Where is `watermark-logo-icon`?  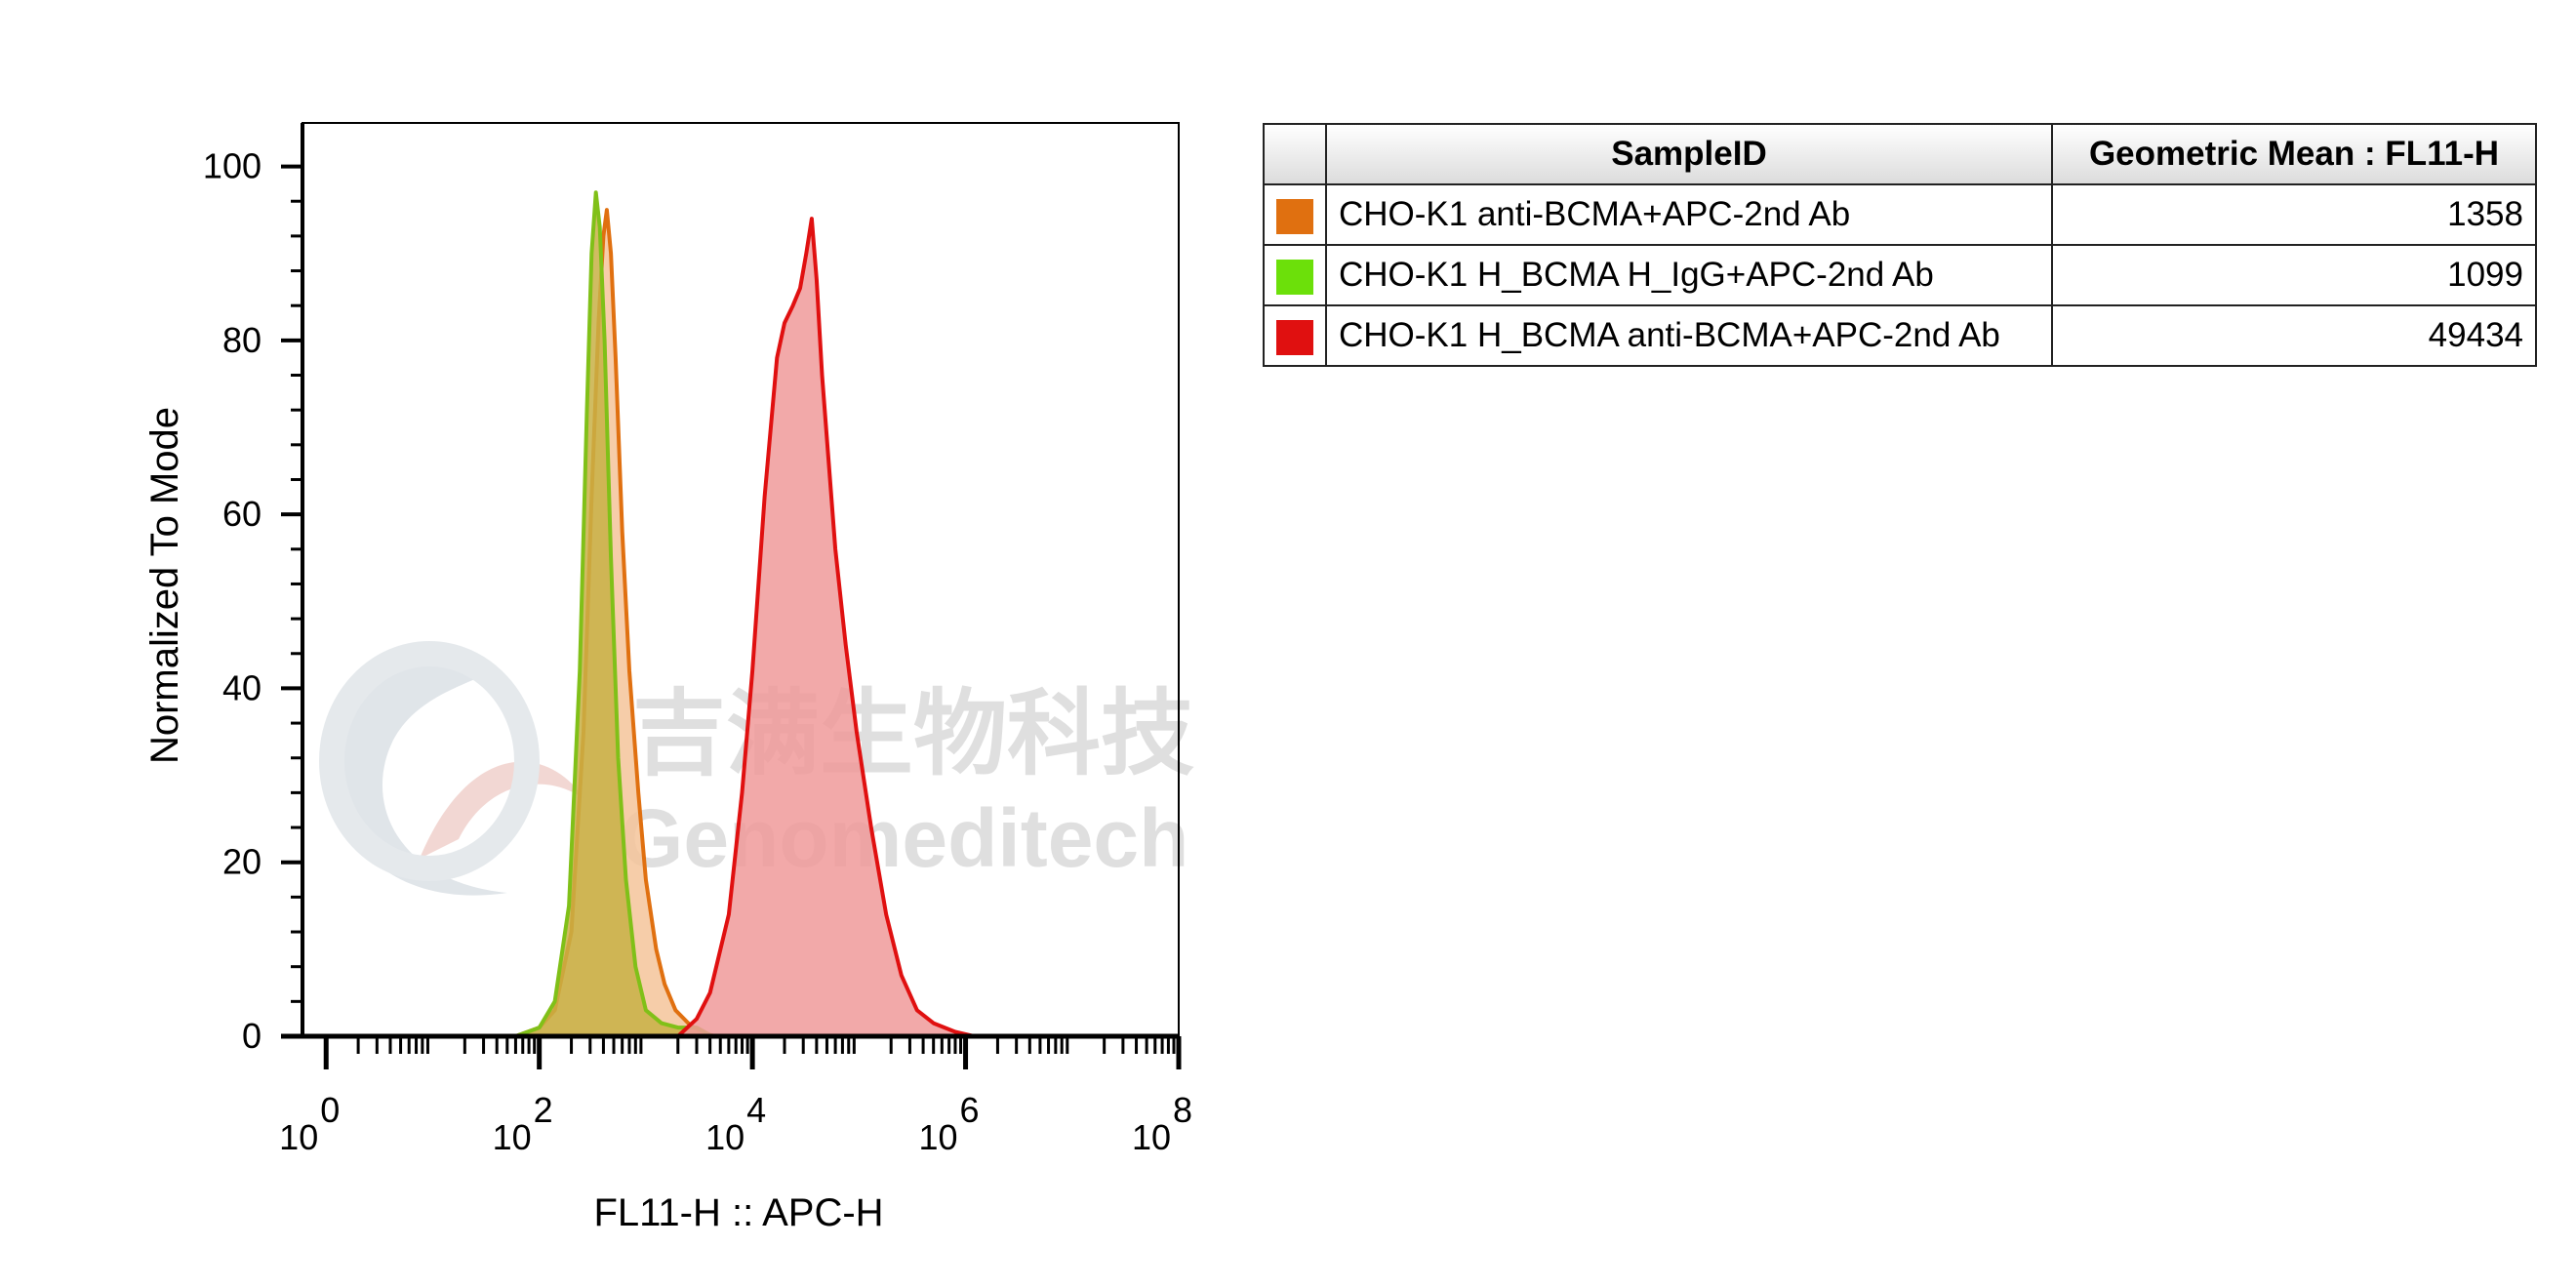 watermark-logo-icon is located at coordinates (452, 768).